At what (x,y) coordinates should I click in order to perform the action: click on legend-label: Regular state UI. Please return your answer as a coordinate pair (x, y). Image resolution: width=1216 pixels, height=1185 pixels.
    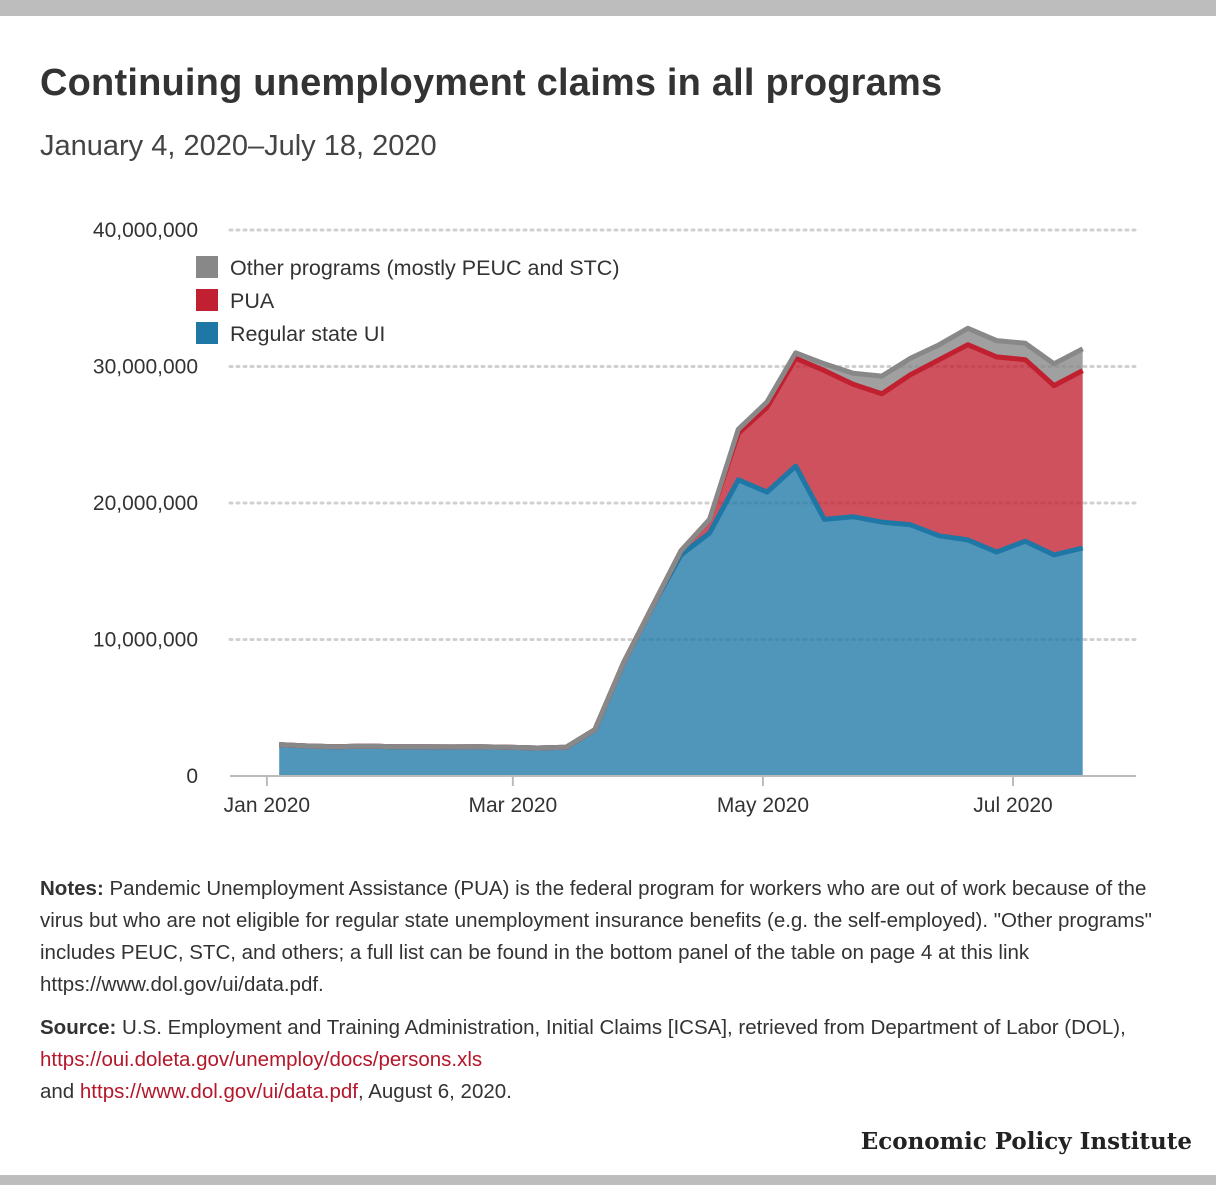
    Looking at the image, I should click on (307, 334).